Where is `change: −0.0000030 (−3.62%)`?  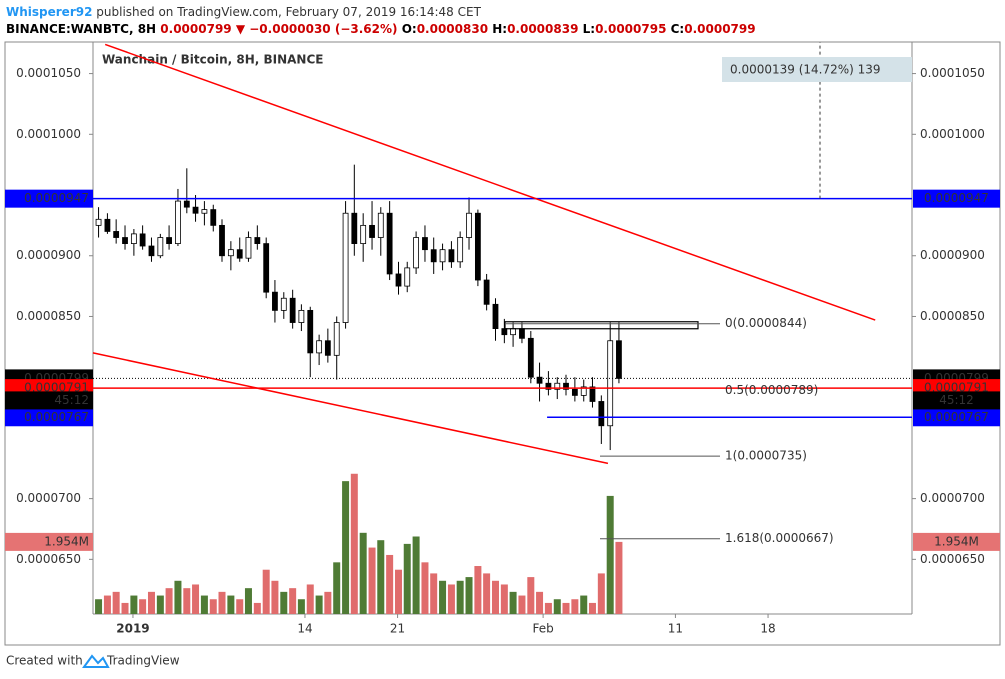
change: −0.0000030 (−3.62%) is located at coordinates (323, 29).